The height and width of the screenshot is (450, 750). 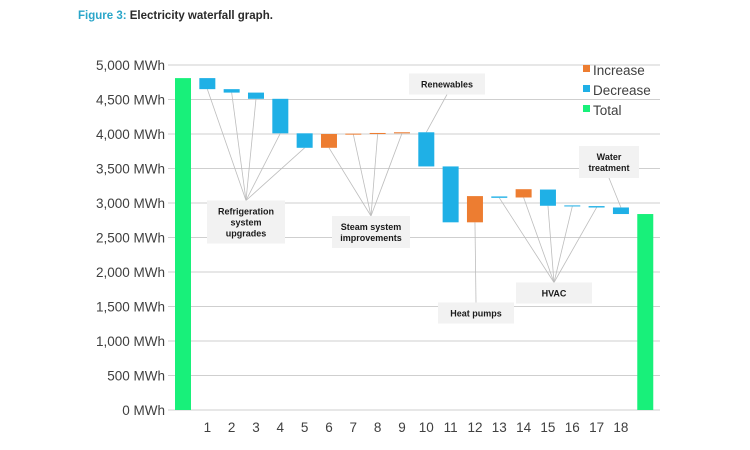 I want to click on y-tick-label: 500 MWh, so click(x=136, y=376).